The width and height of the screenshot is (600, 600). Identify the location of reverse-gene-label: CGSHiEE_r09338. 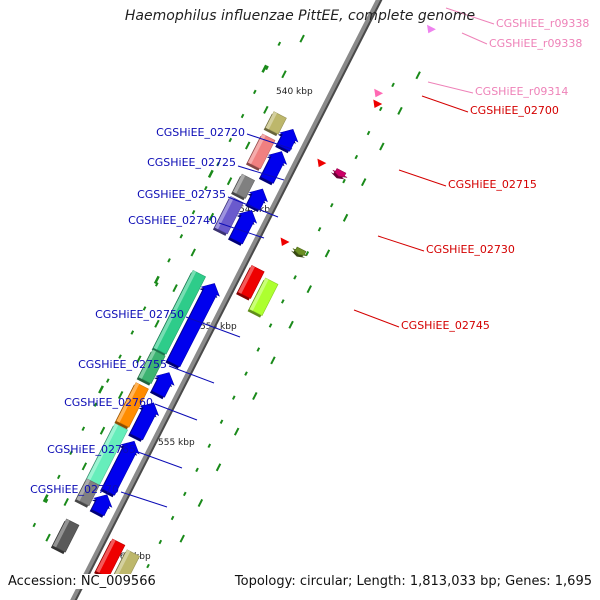
(535, 43).